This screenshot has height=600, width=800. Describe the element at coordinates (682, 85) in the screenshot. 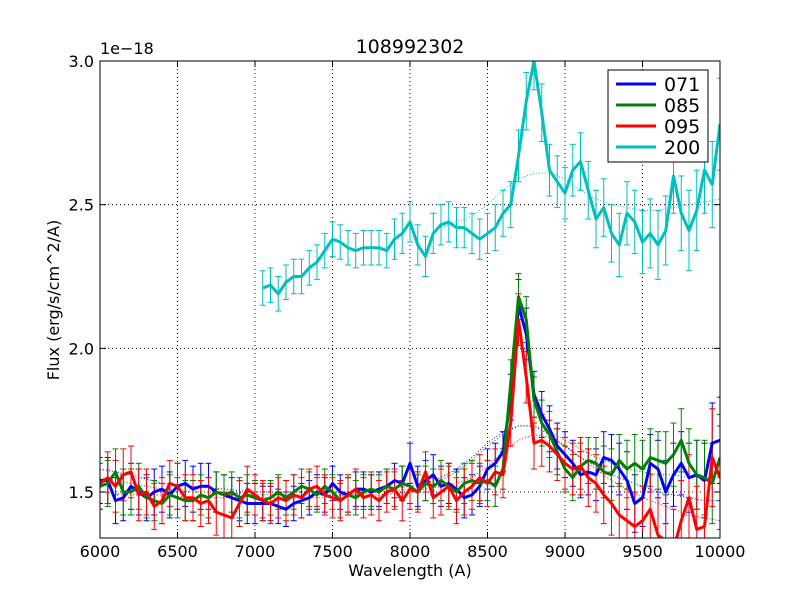

I see `legend-label-071: 071` at that location.